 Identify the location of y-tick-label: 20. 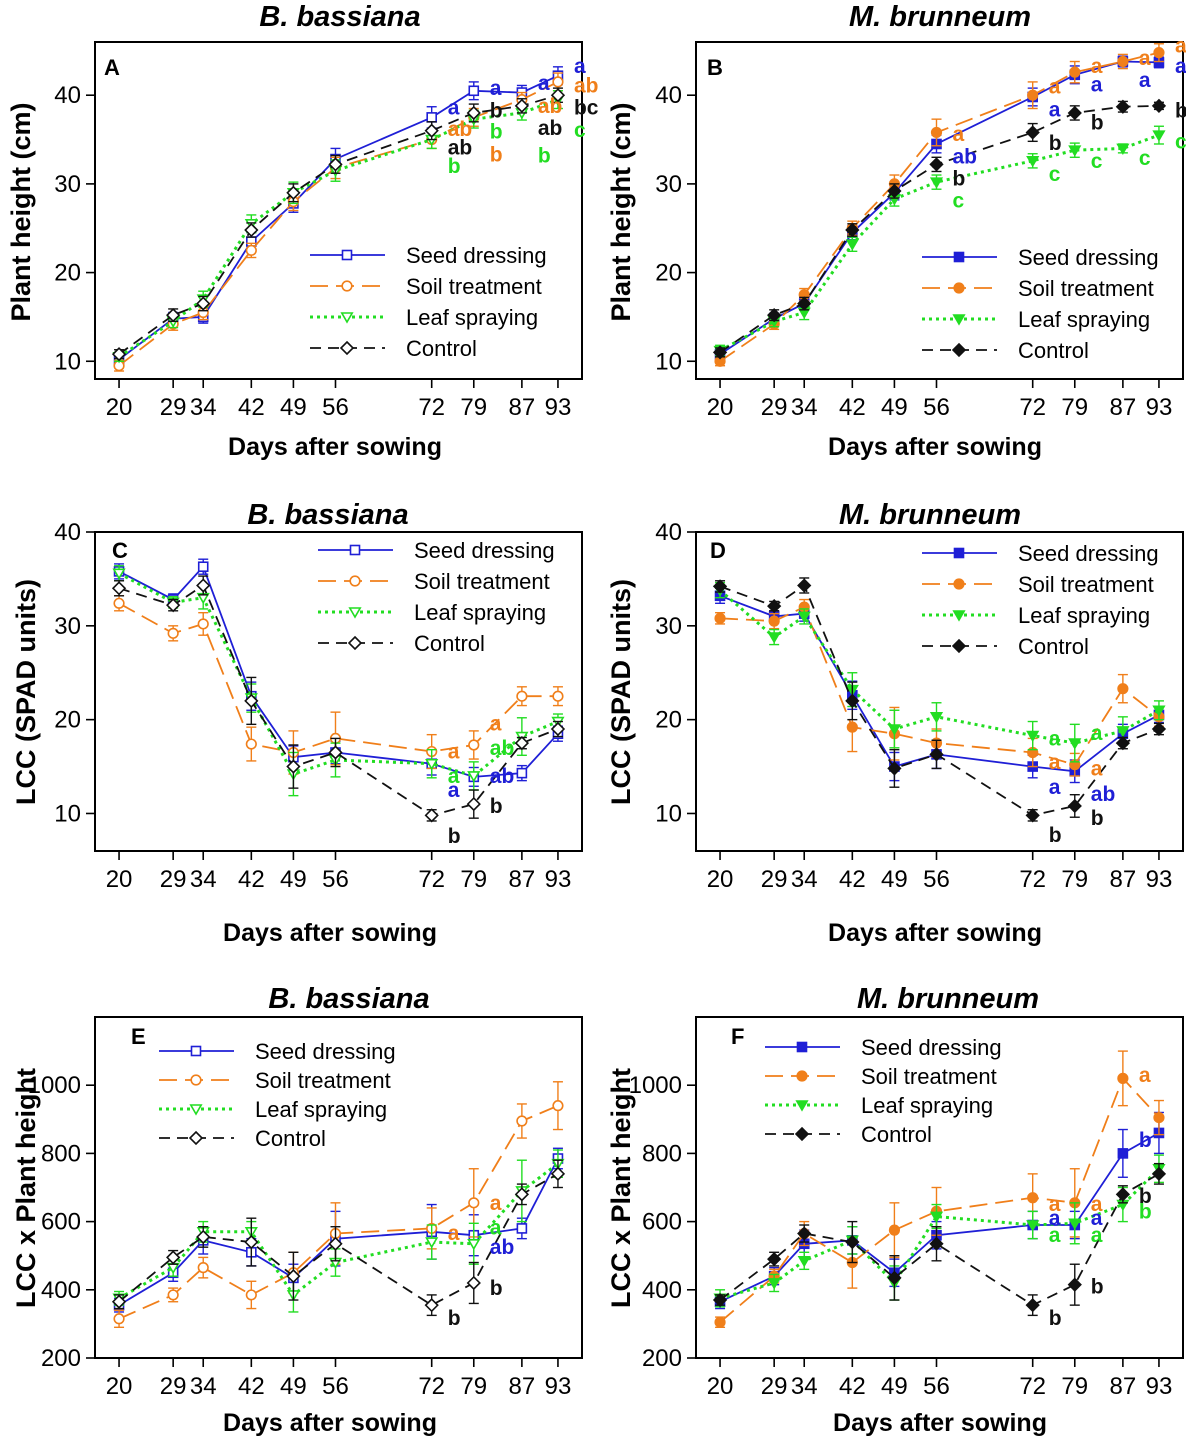
(668, 273).